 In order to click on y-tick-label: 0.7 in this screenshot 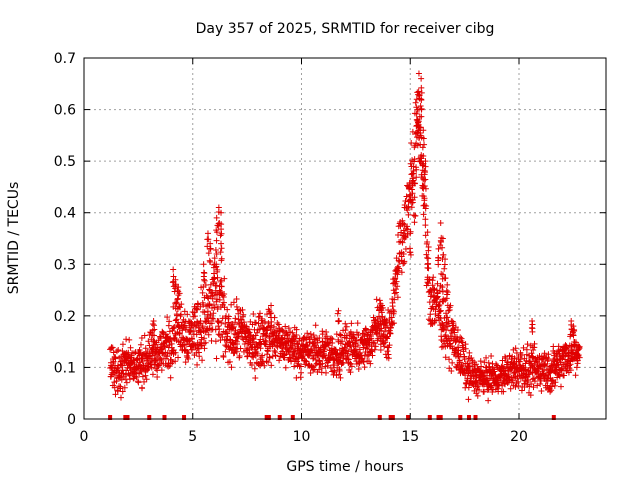, I will do `click(65, 59)`.